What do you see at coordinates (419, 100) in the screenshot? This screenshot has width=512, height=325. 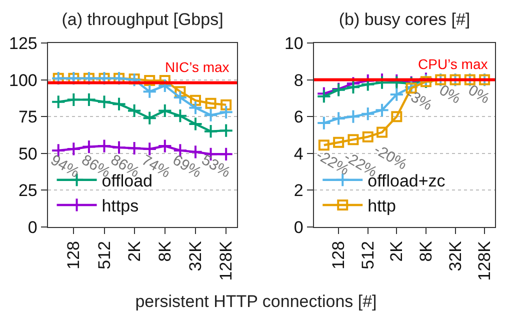 I see `annotation: -3%` at bounding box center [419, 100].